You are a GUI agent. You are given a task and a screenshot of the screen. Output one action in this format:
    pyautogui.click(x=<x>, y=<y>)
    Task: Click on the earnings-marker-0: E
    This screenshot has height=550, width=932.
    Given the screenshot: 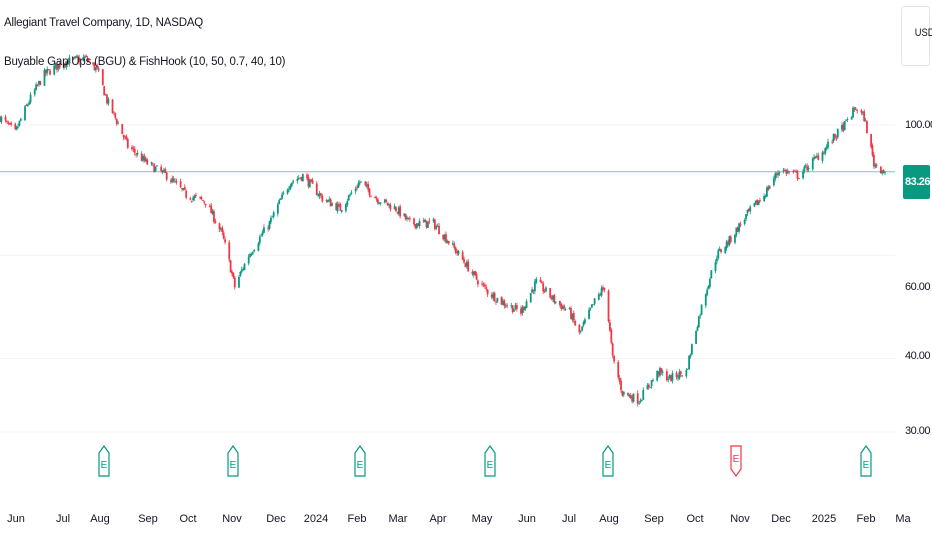 What is the action you would take?
    pyautogui.click(x=104, y=460)
    